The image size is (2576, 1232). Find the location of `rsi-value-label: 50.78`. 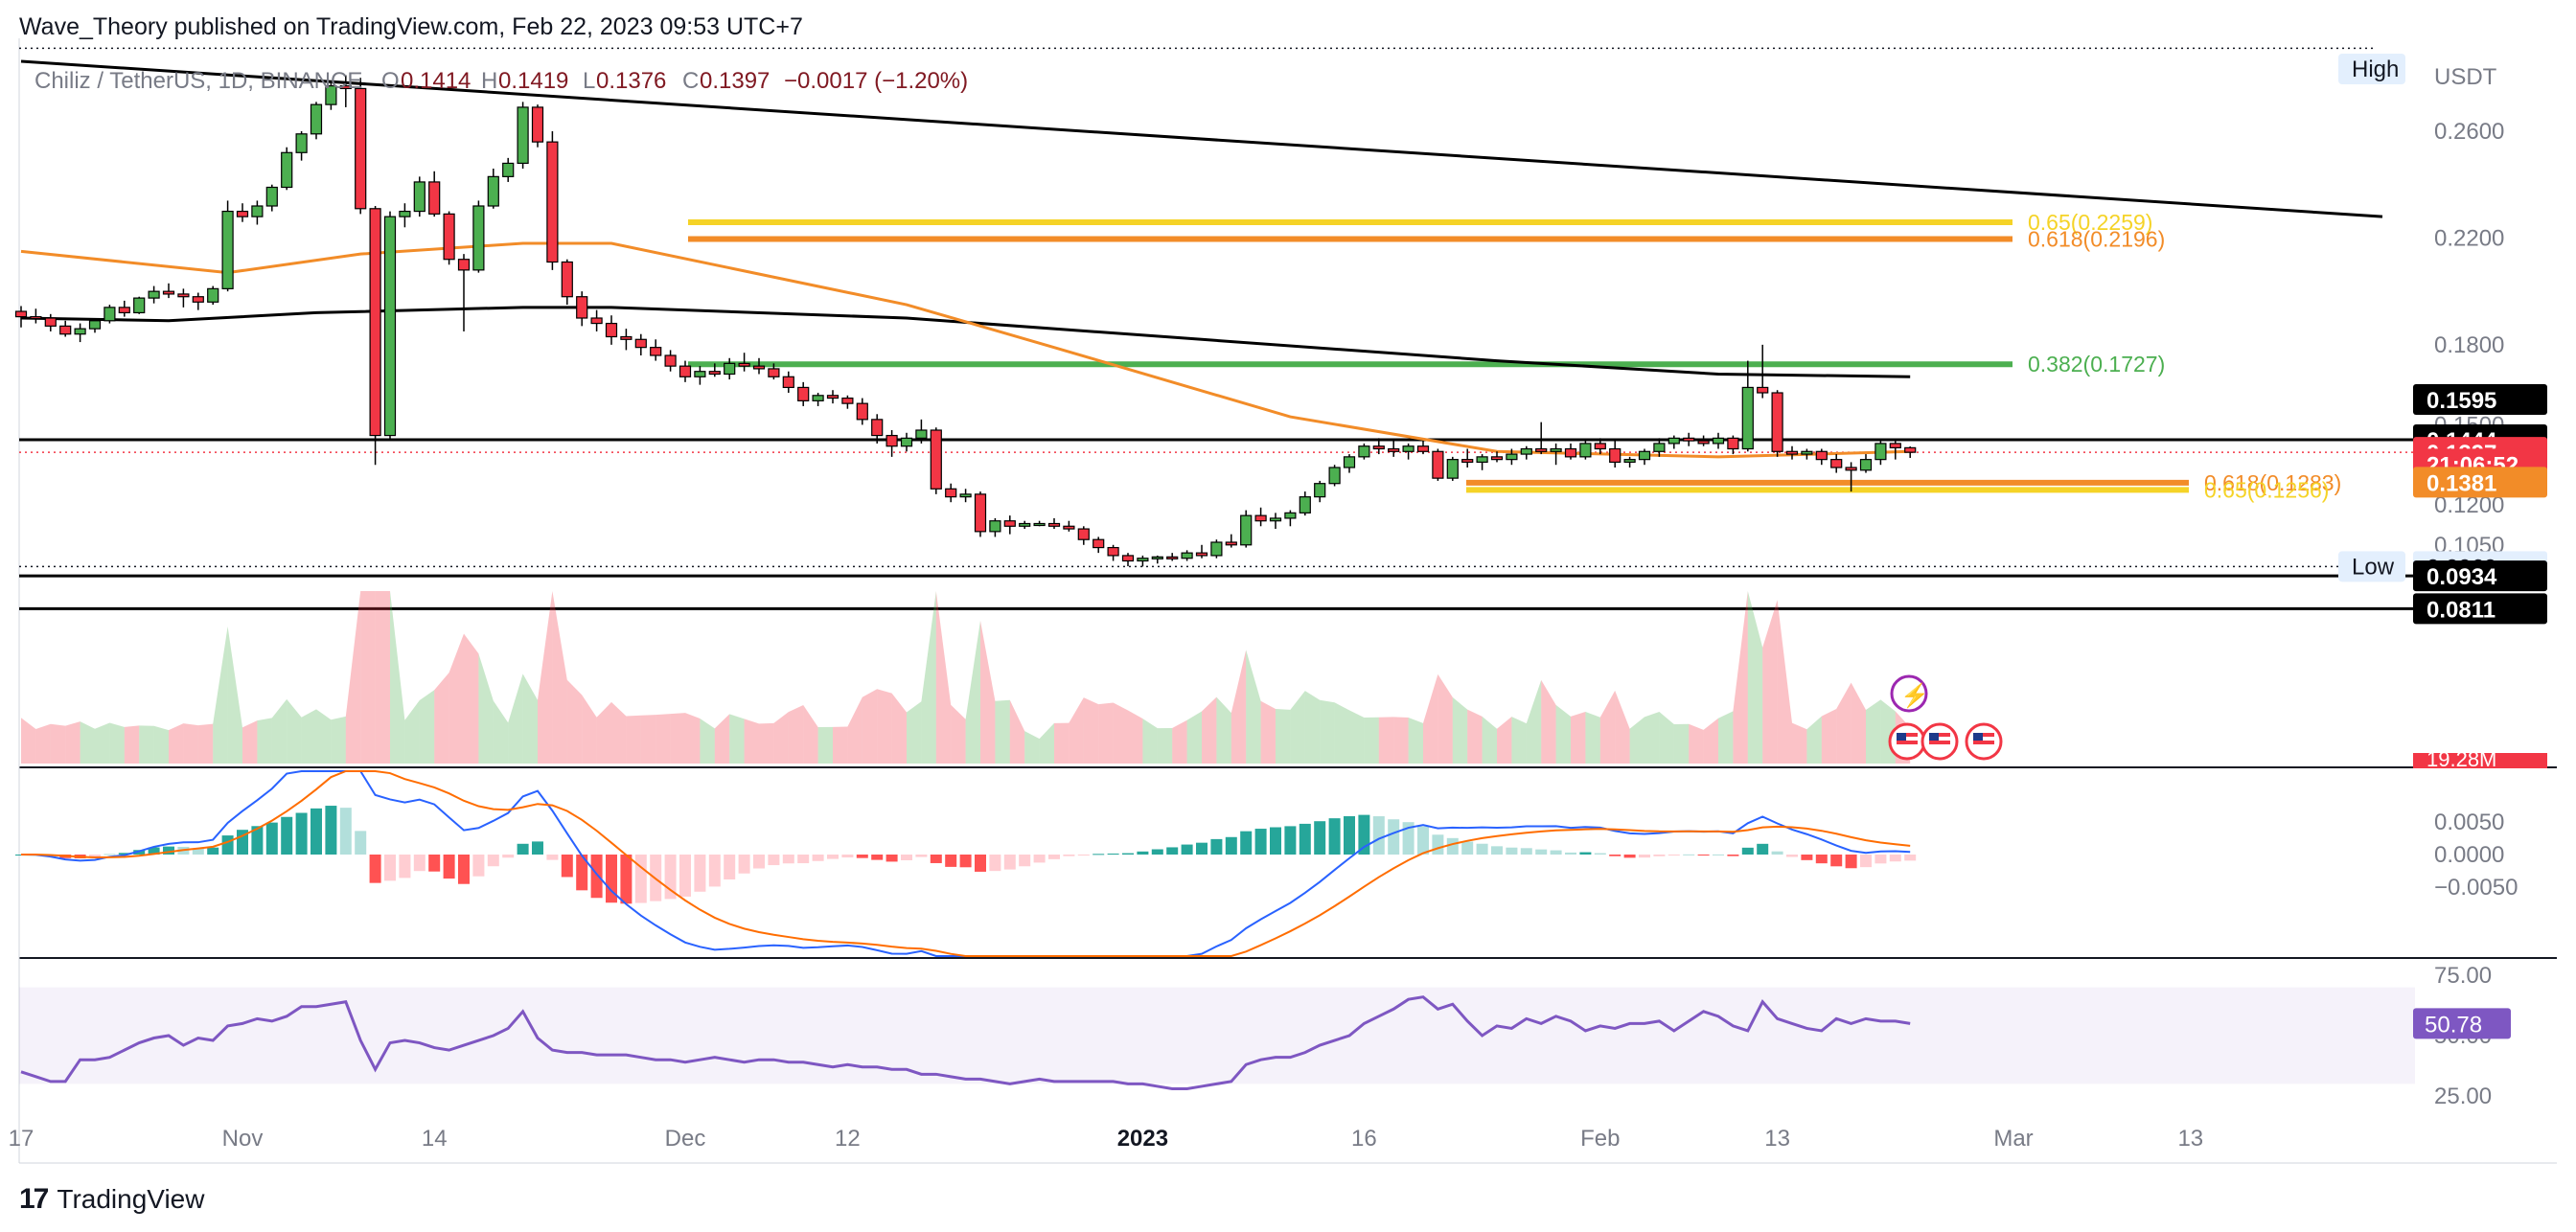

rsi-value-label: 50.78 is located at coordinates (2453, 1025).